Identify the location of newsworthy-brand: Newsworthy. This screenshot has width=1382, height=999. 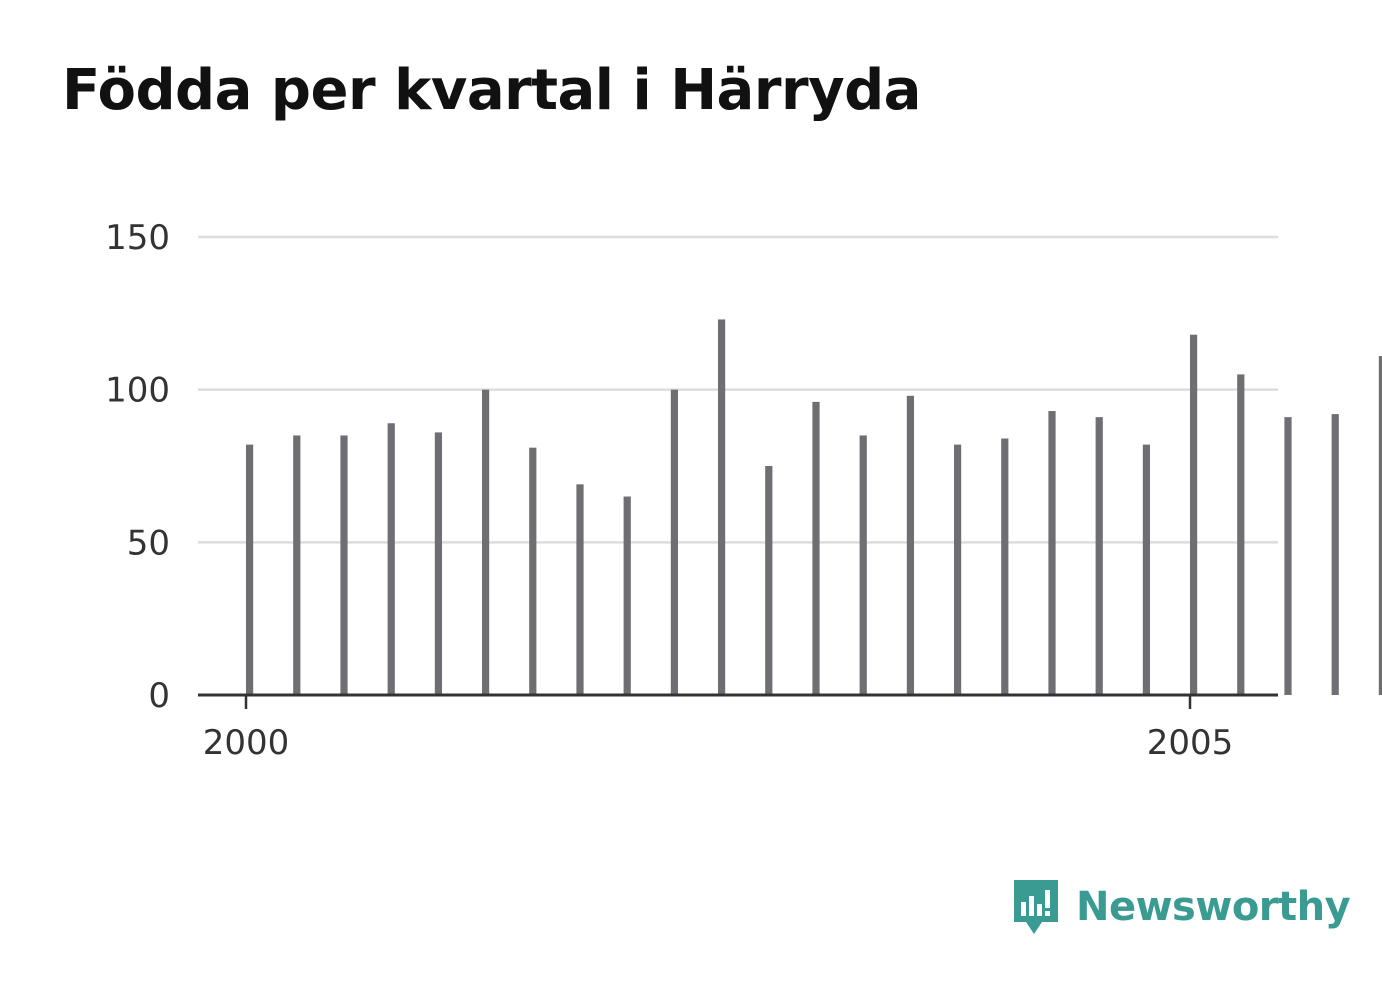
(1180, 907).